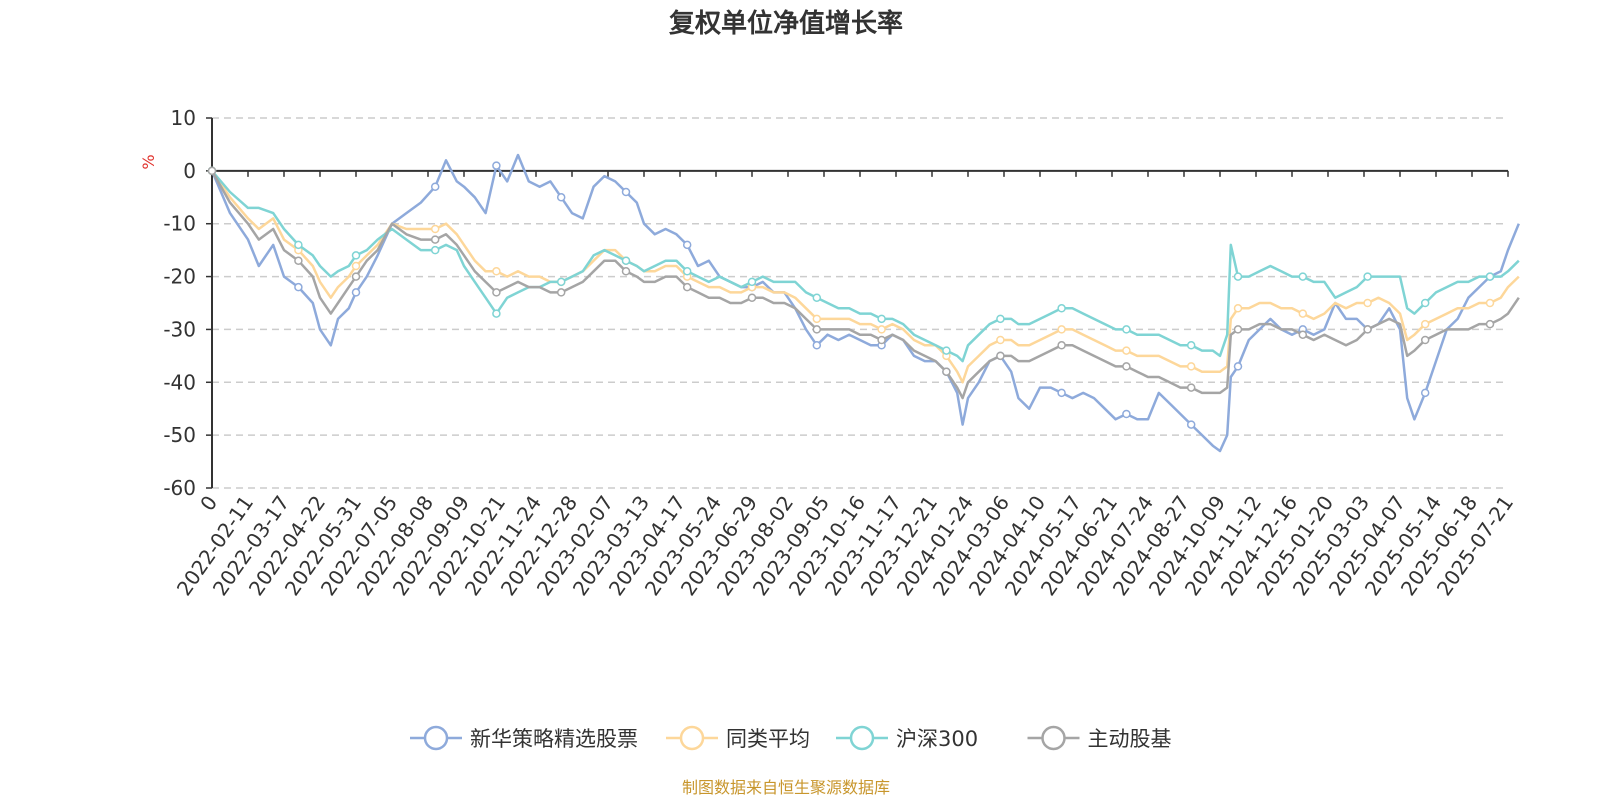  What do you see at coordinates (768, 739) in the screenshot?
I see `legend-label: 同类平均` at bounding box center [768, 739].